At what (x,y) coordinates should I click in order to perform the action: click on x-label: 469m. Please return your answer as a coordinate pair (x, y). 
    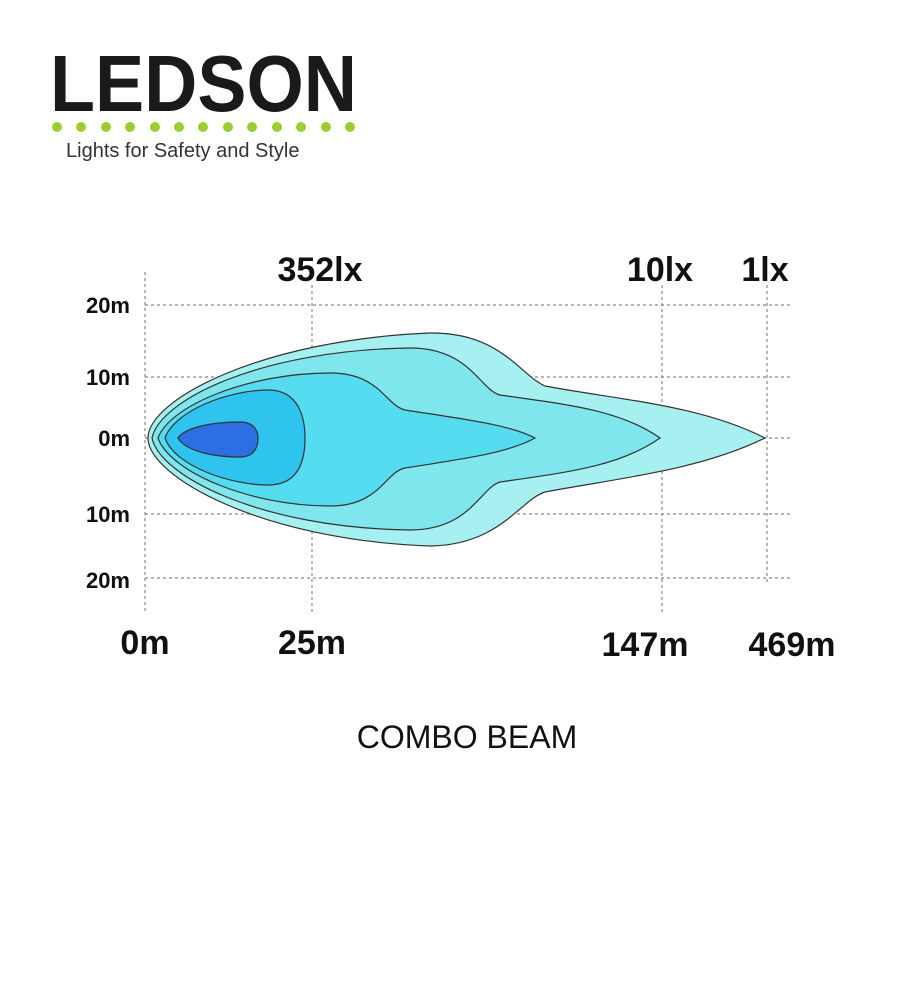
    Looking at the image, I should click on (792, 645).